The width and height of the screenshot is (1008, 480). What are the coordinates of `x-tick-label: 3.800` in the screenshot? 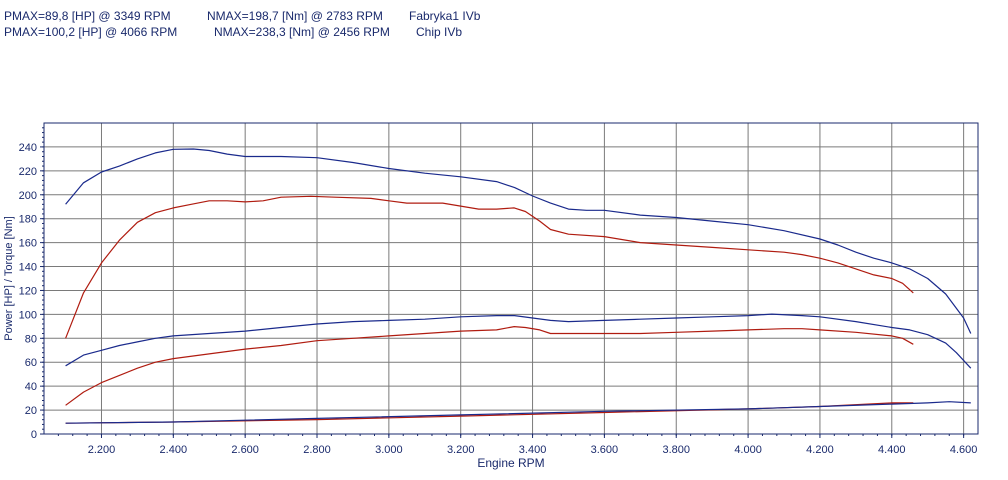 It's located at (676, 450).